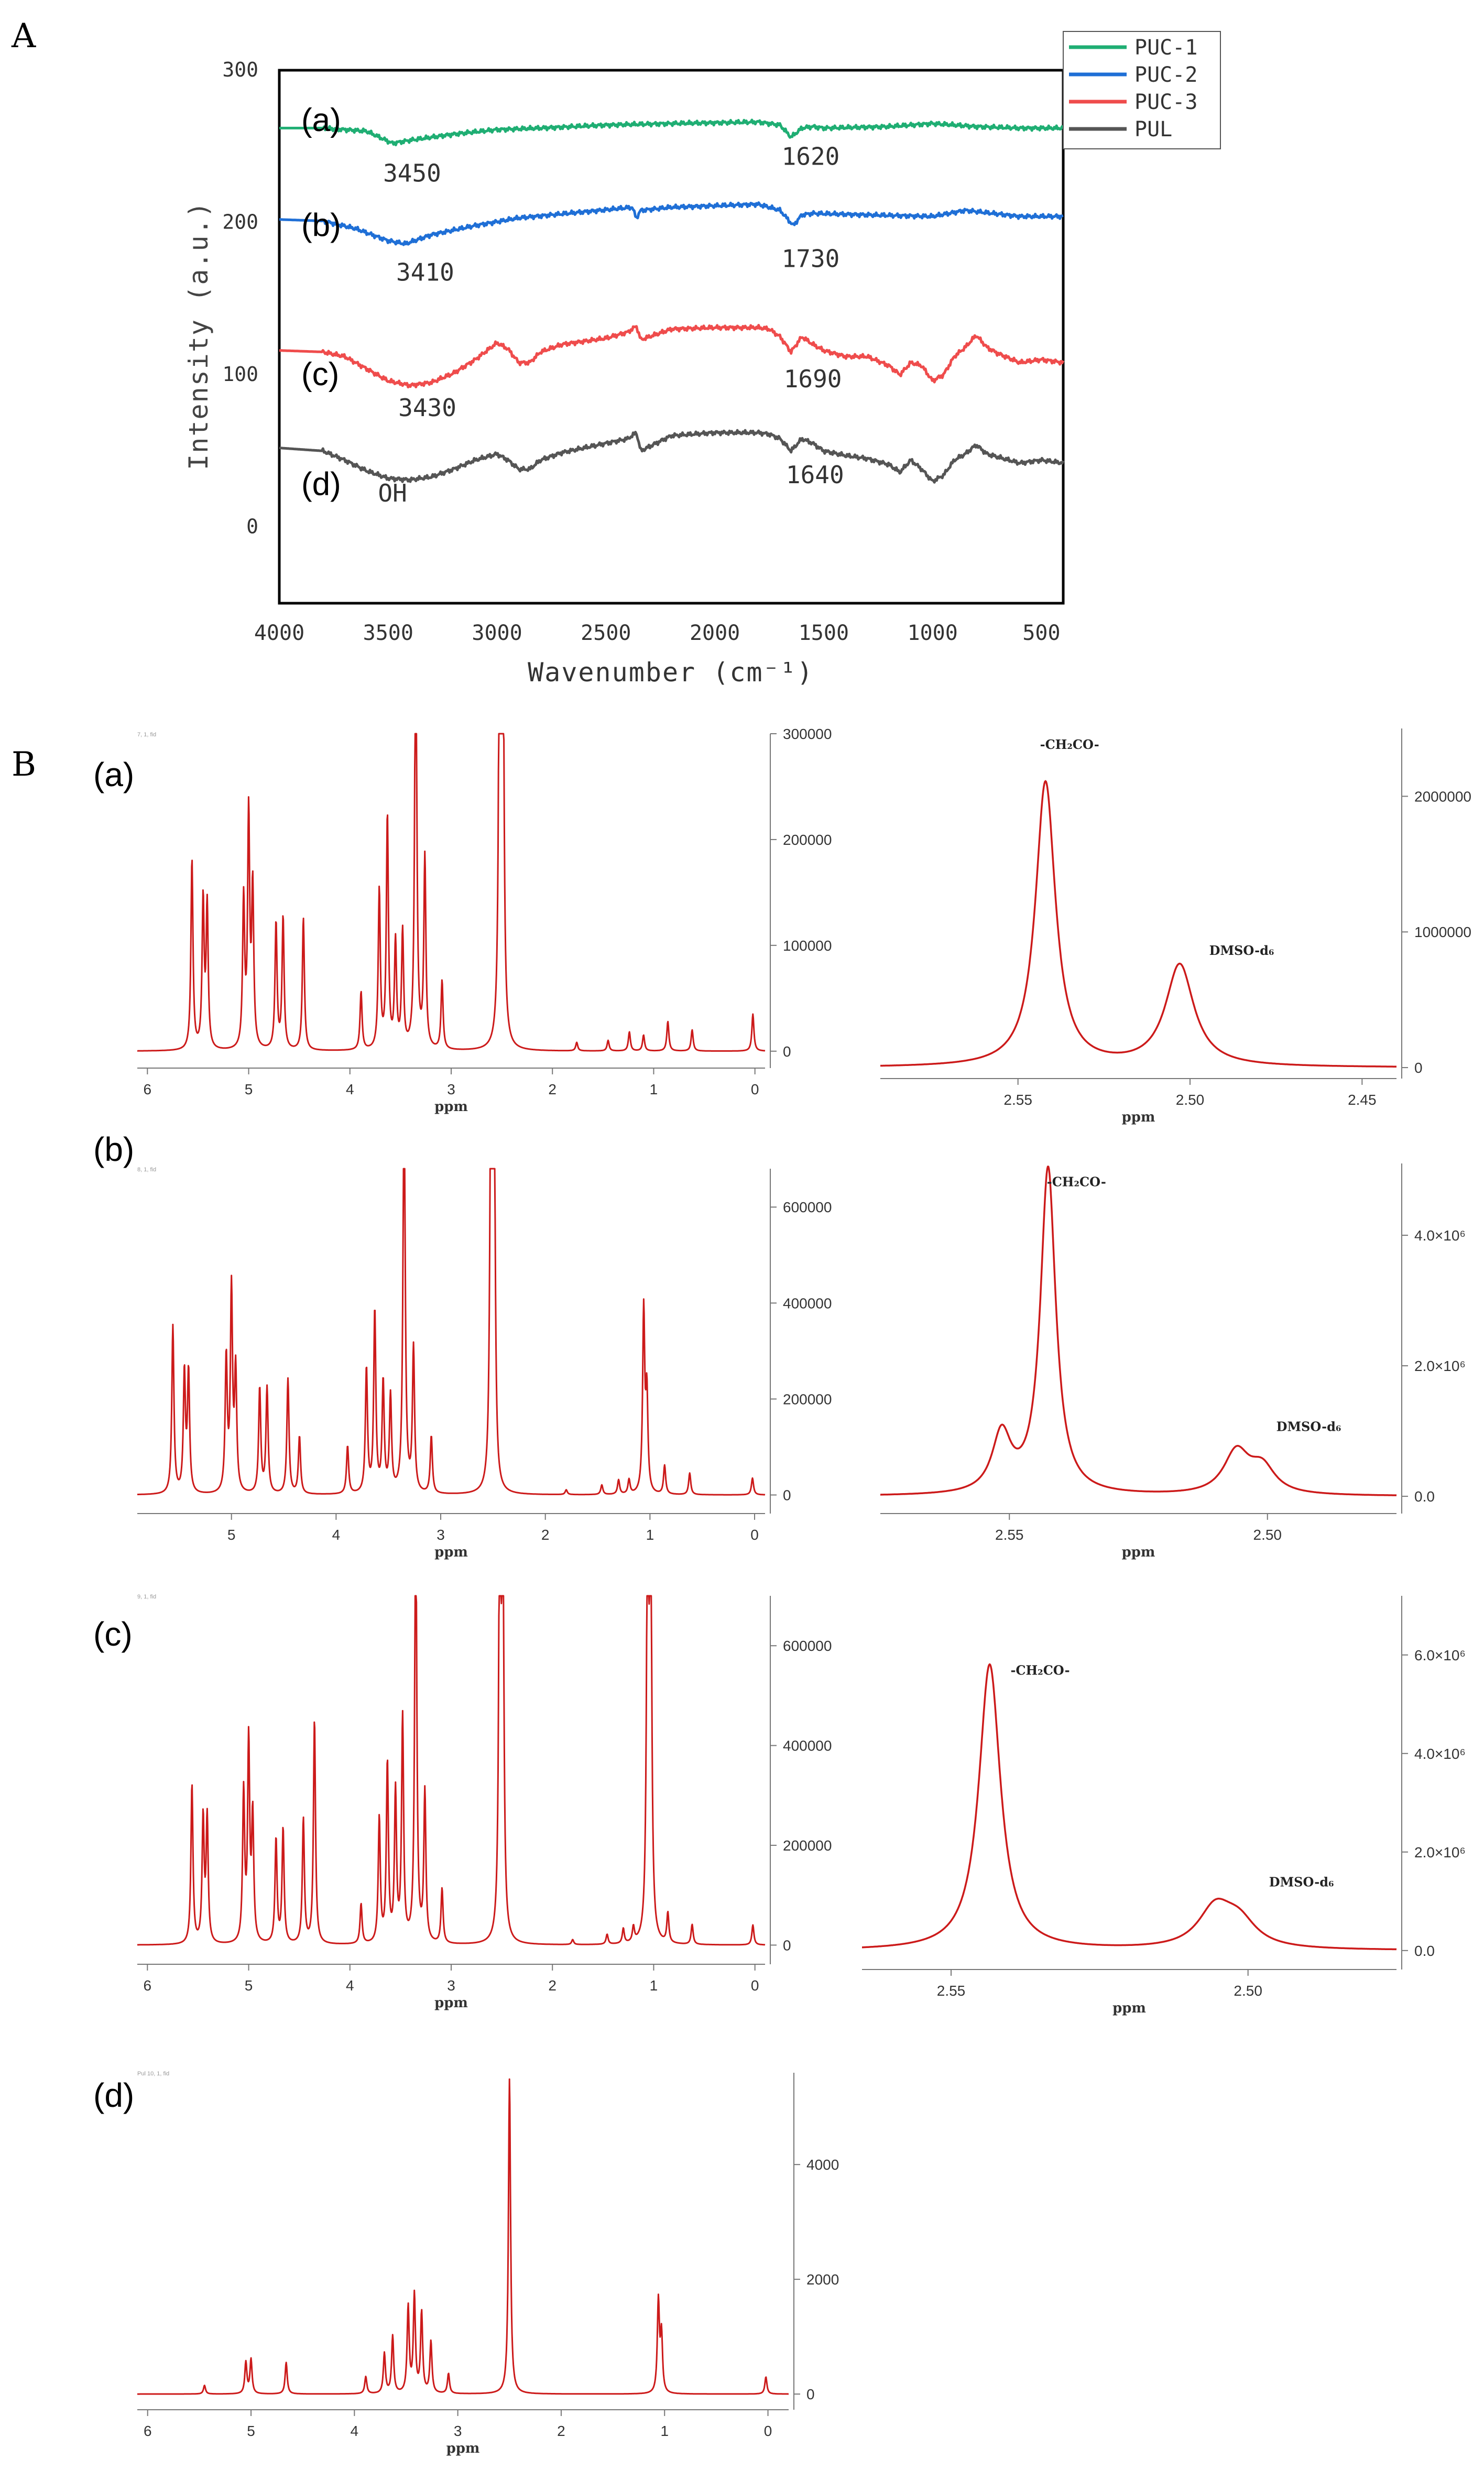 The width and height of the screenshot is (1484, 2470). What do you see at coordinates (1362, 1100) in the screenshot?
I see `nmr-x-tick-label: 2.45` at bounding box center [1362, 1100].